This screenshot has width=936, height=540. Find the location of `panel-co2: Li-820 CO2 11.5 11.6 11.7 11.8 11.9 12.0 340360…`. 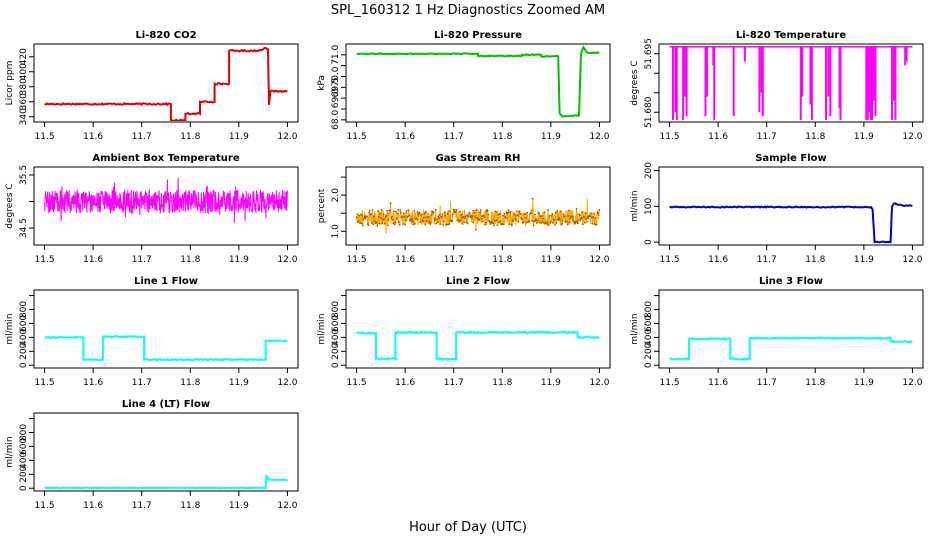

panel-co2: Li-820 CO2 11.5 11.6 11.7 11.8 11.9 12.0 340360… is located at coordinates (152, 86).